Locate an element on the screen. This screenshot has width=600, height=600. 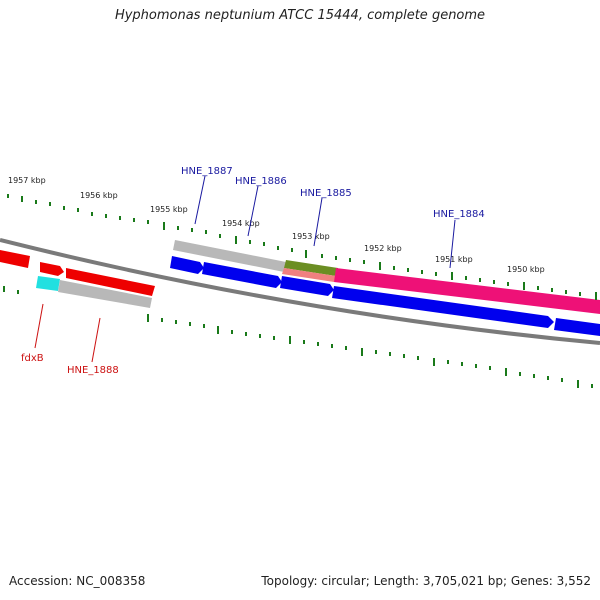
gene-red-left is located at coordinates (15, 259).